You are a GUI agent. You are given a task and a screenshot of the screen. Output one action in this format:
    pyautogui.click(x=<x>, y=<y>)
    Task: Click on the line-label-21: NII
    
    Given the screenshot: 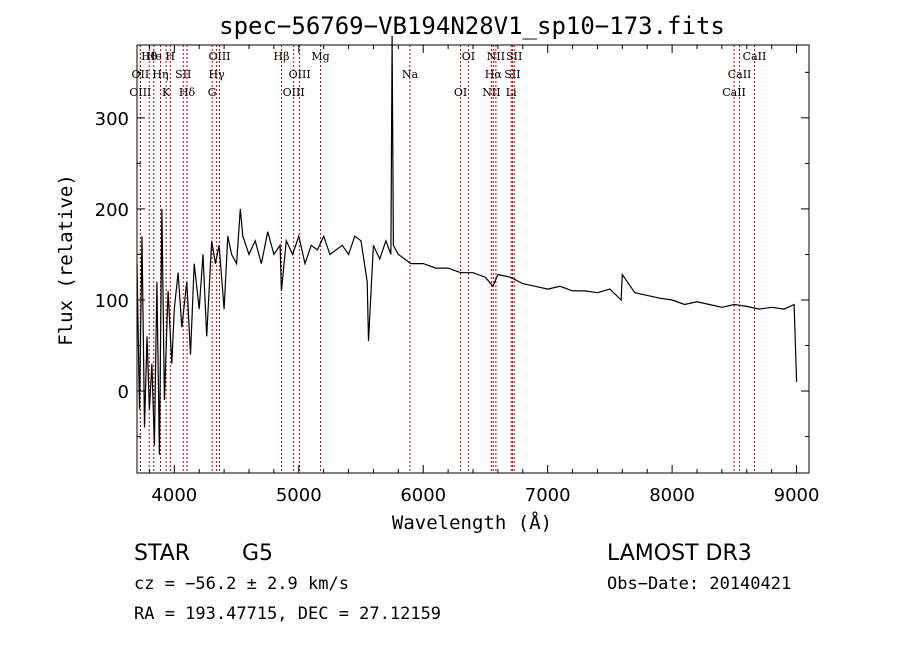 What is the action you would take?
    pyautogui.click(x=496, y=56)
    